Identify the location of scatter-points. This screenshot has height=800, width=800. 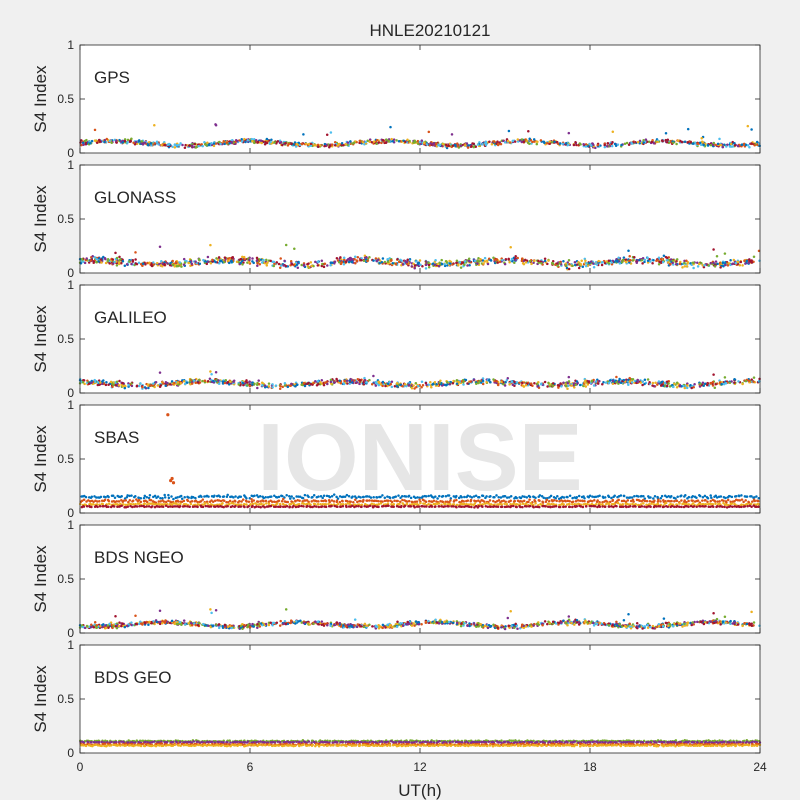
(420, 461).